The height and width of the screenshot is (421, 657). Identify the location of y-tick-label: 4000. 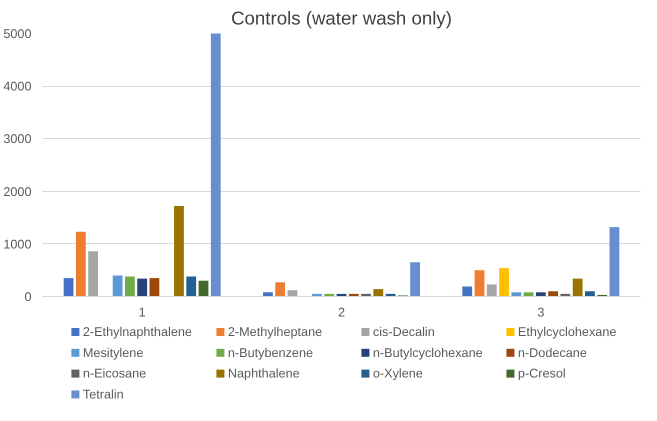
(17, 87).